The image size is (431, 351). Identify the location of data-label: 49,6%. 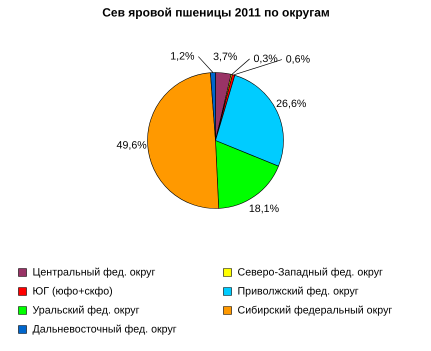
(132, 146).